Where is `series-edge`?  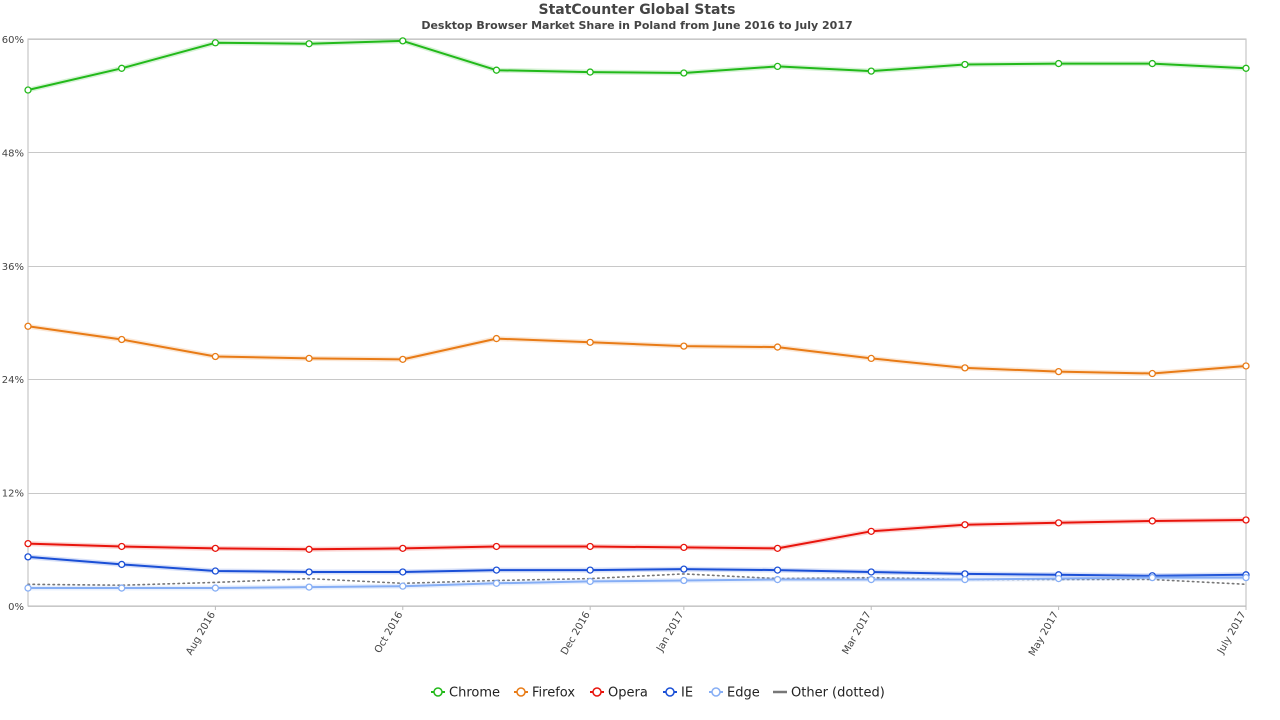 series-edge is located at coordinates (637, 583).